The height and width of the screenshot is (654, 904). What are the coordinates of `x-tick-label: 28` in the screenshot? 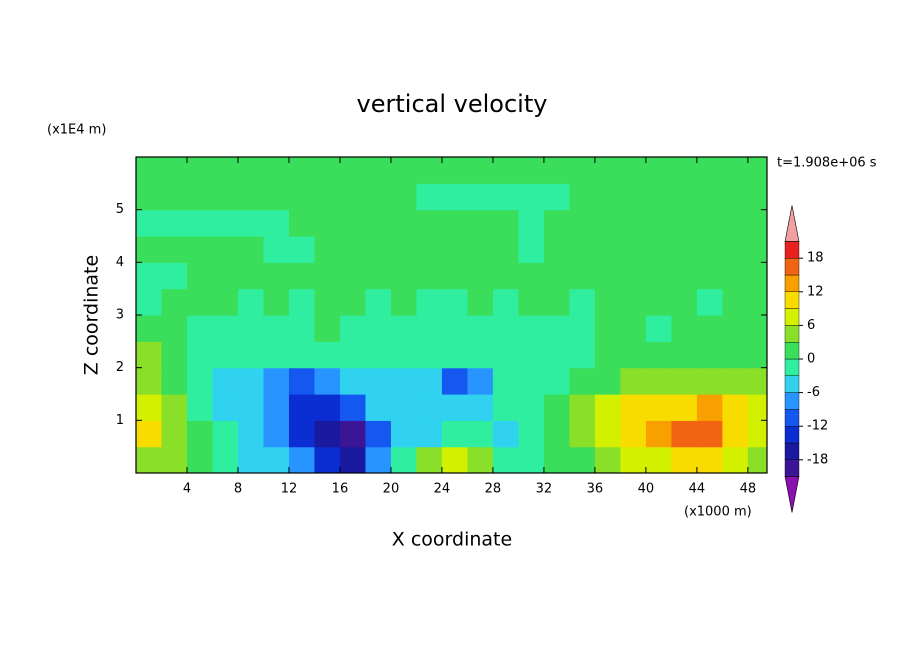 It's located at (493, 489).